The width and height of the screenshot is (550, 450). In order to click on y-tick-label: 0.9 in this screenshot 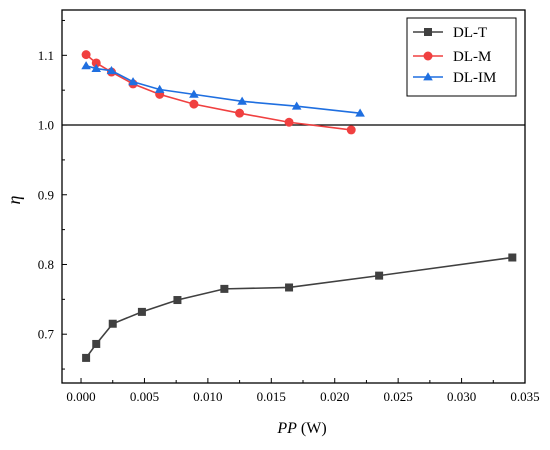, I will do `click(46, 194)`.